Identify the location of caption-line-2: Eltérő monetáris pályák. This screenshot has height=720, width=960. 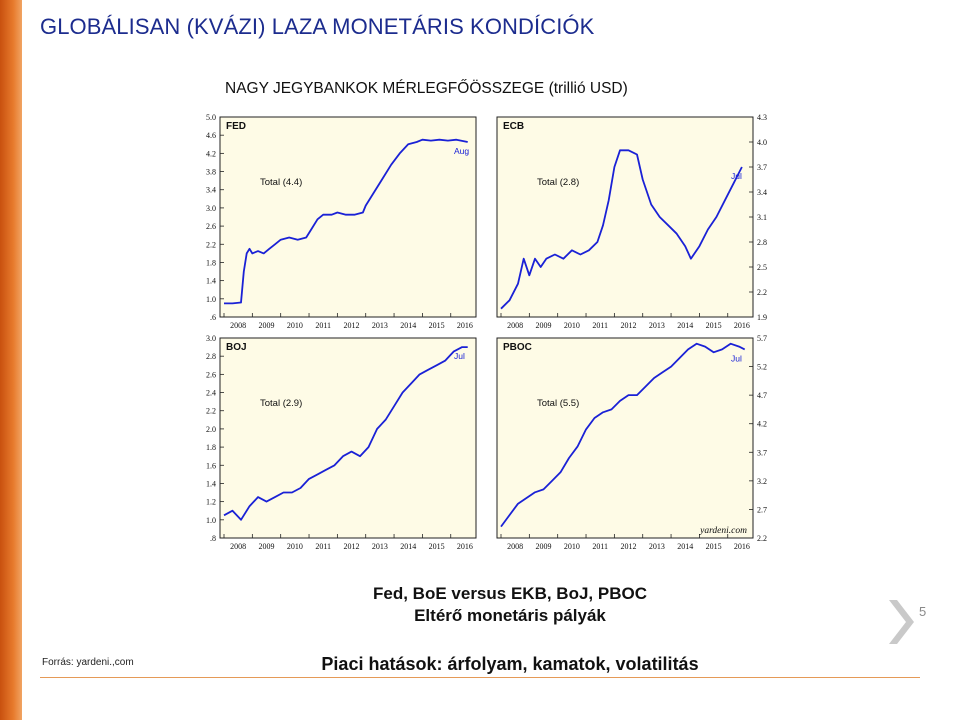
(510, 615).